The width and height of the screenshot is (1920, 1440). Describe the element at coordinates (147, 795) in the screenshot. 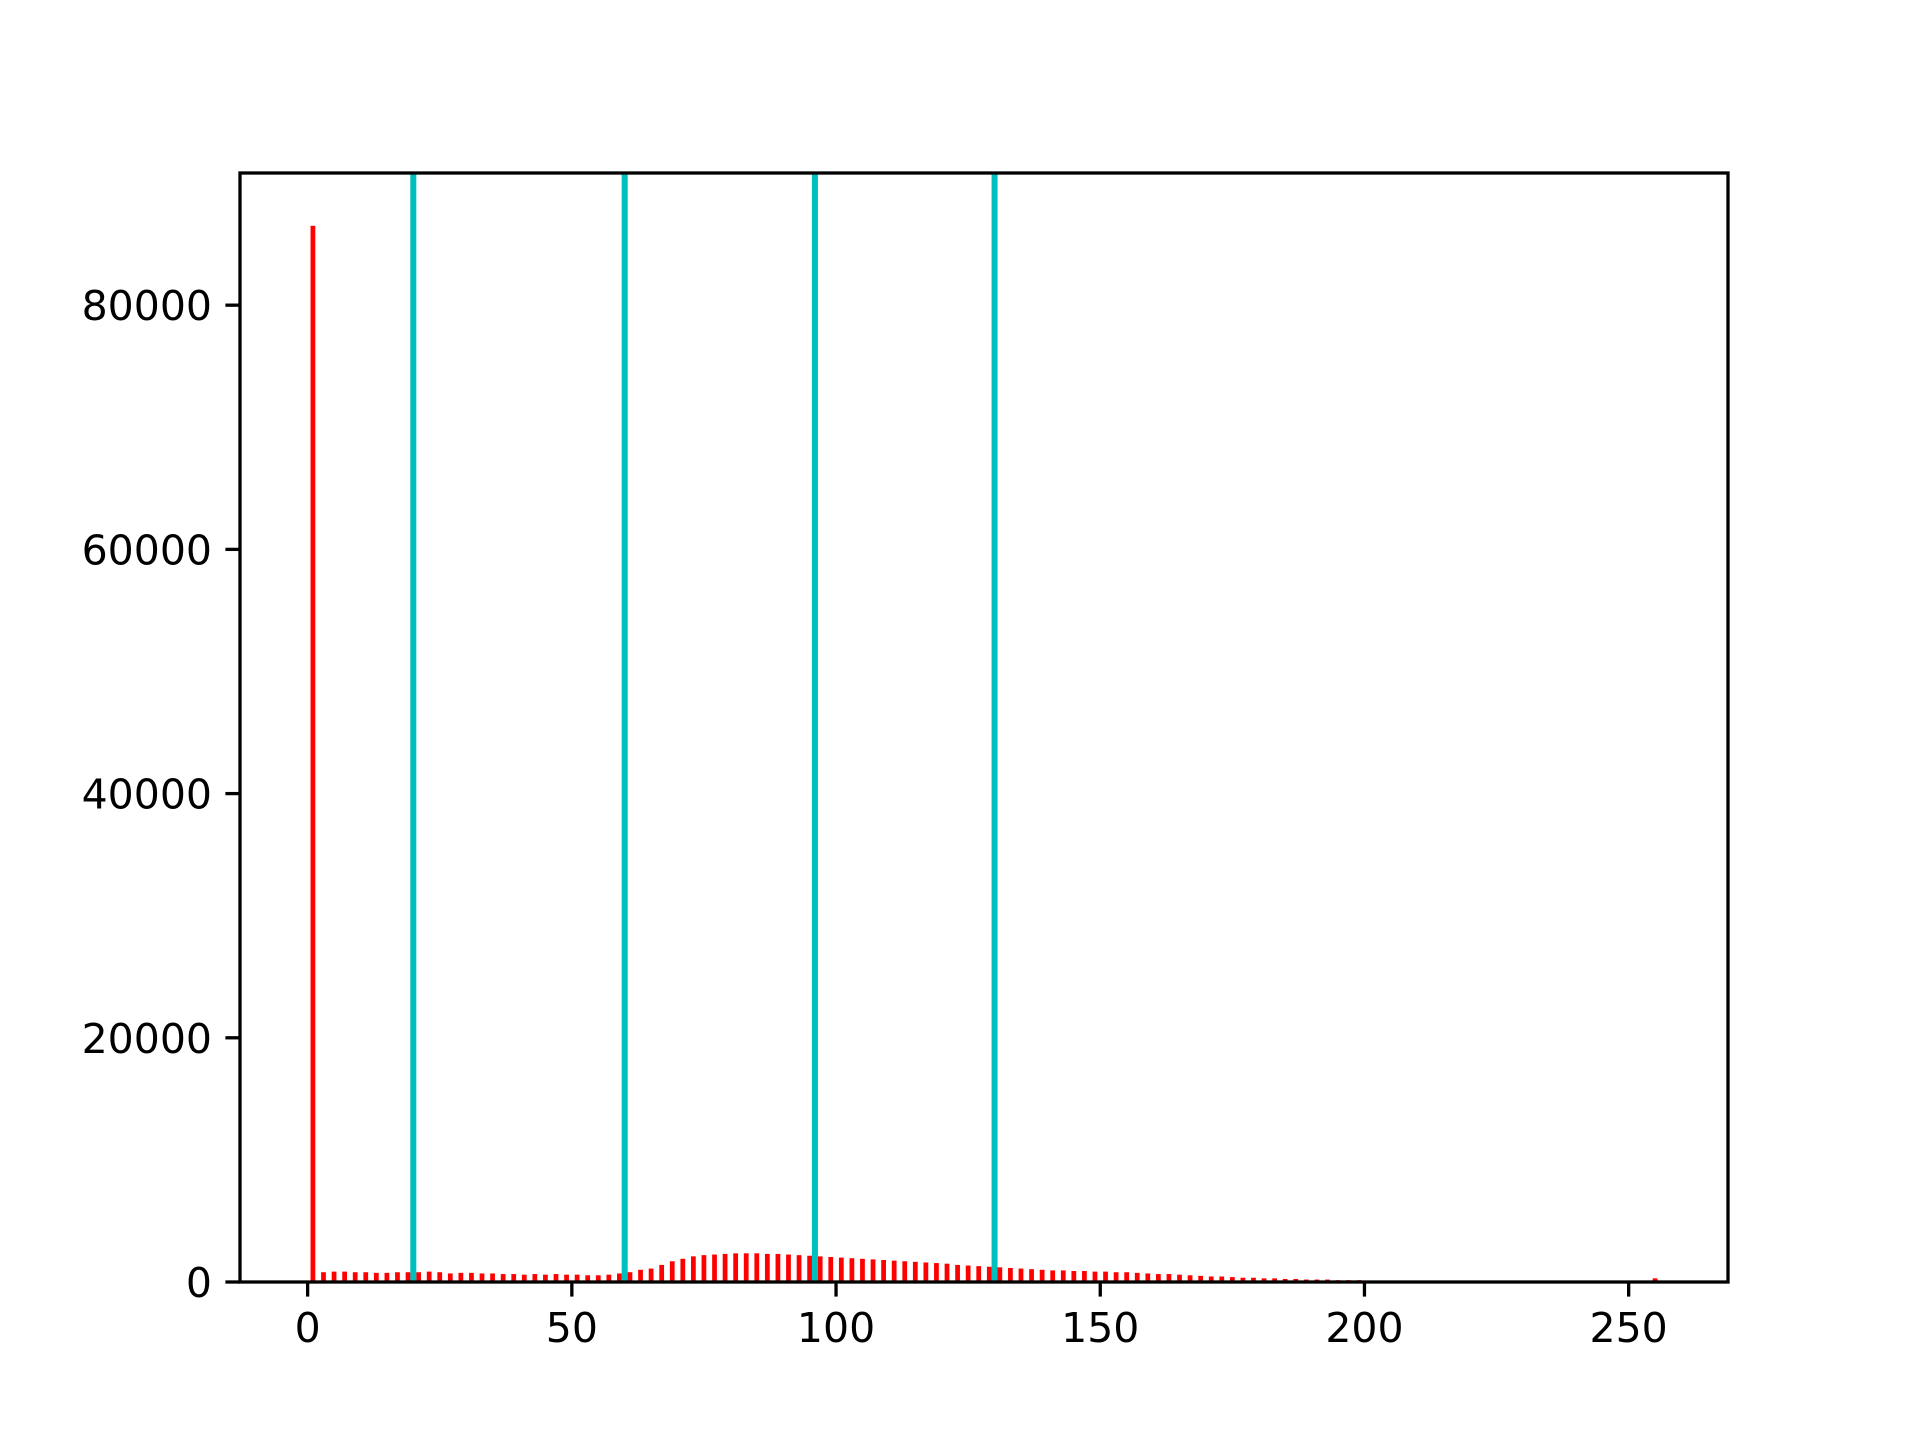

I see `y-tick-label: 40000` at that location.